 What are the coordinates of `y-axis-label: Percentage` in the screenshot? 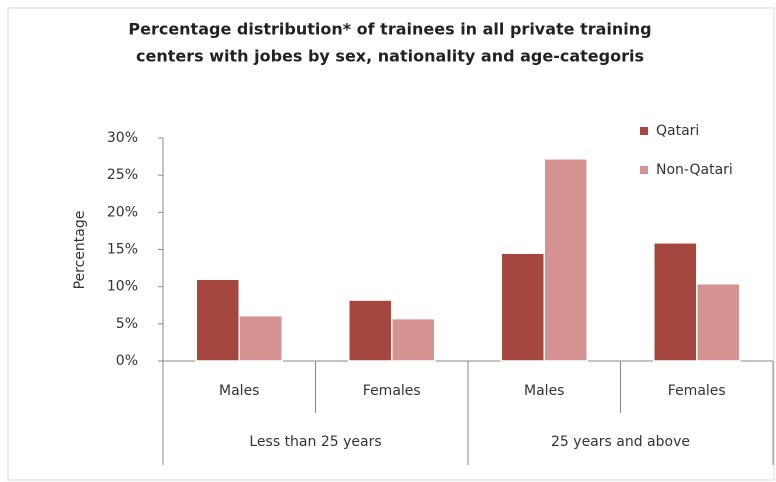 It's located at (80, 250).